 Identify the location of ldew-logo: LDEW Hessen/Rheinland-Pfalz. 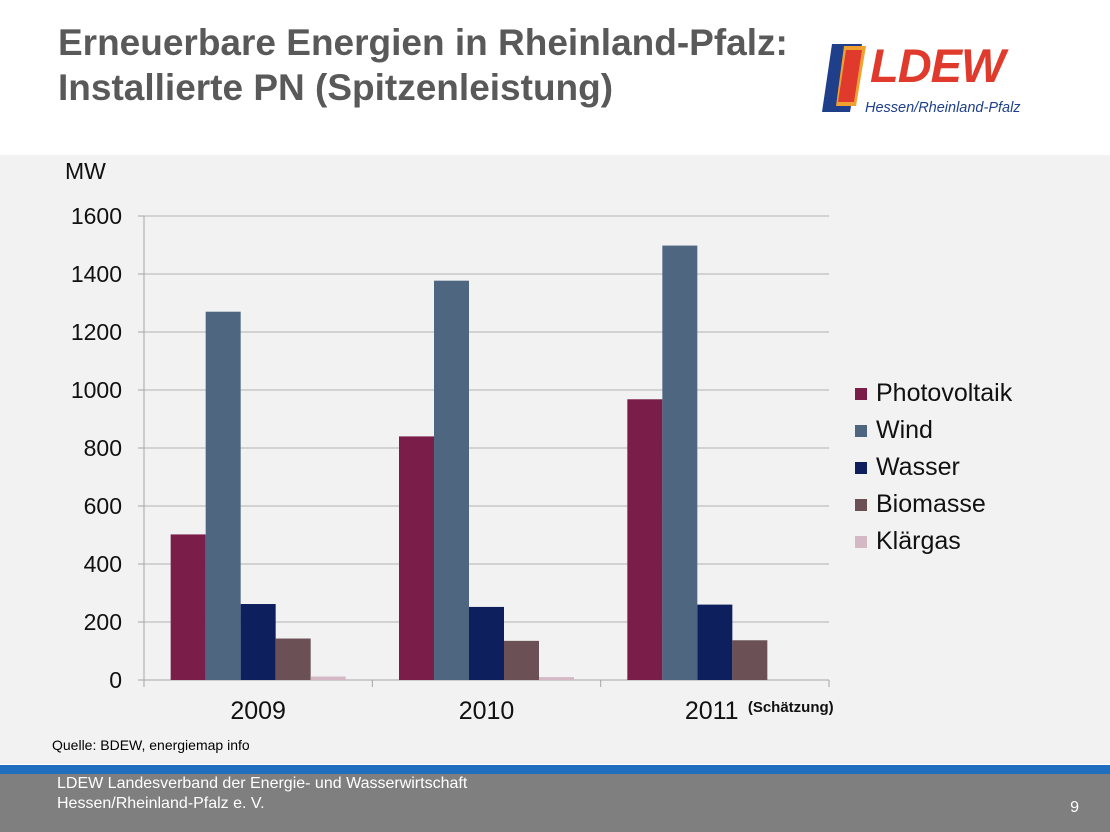
(929, 78).